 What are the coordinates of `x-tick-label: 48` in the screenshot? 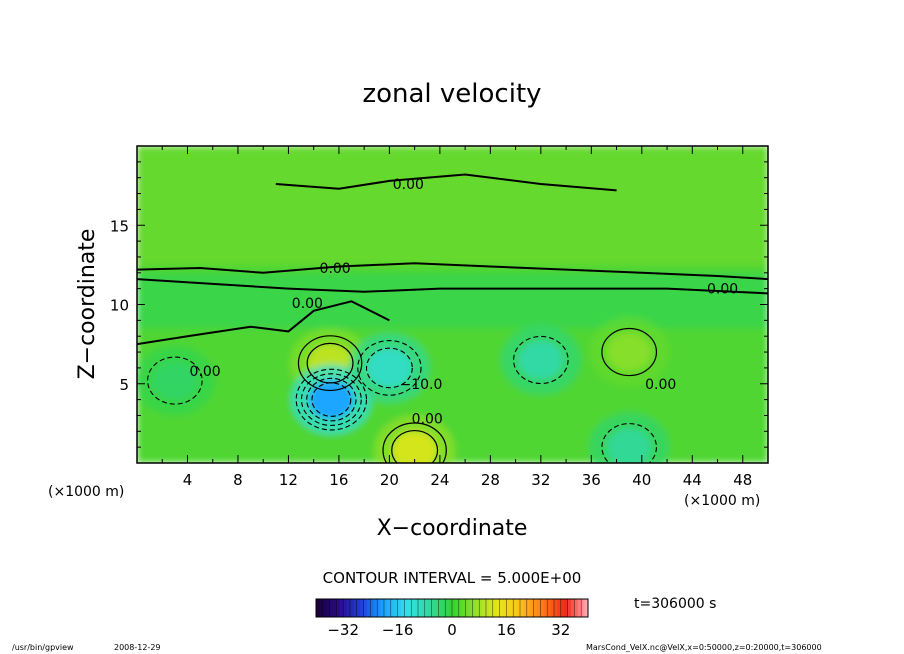 It's located at (742, 480).